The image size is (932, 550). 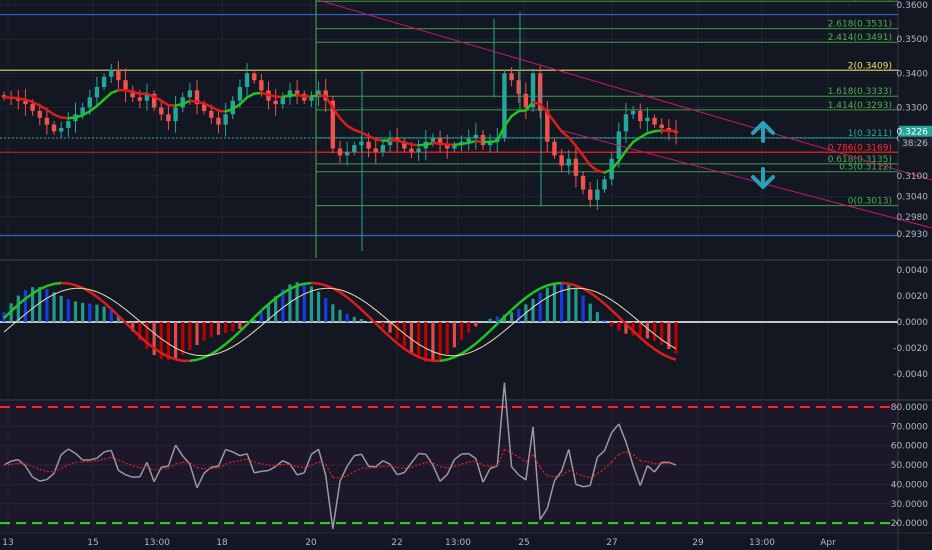 What do you see at coordinates (763, 178) in the screenshot?
I see `arrow-down-icon` at bounding box center [763, 178].